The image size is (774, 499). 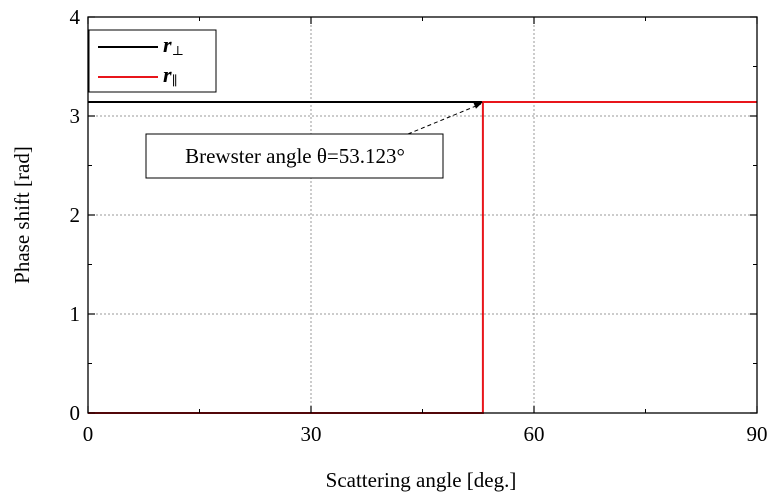 I want to click on x-tick-label: 60, so click(x=534, y=434).